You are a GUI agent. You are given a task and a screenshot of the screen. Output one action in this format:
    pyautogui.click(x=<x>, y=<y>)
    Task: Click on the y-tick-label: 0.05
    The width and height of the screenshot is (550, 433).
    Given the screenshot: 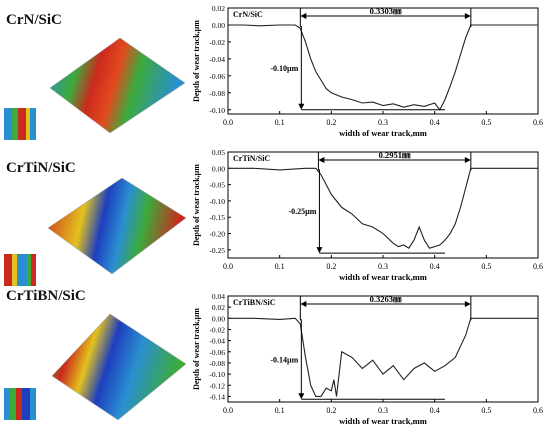 What is the action you would take?
    pyautogui.click(x=218, y=152)
    